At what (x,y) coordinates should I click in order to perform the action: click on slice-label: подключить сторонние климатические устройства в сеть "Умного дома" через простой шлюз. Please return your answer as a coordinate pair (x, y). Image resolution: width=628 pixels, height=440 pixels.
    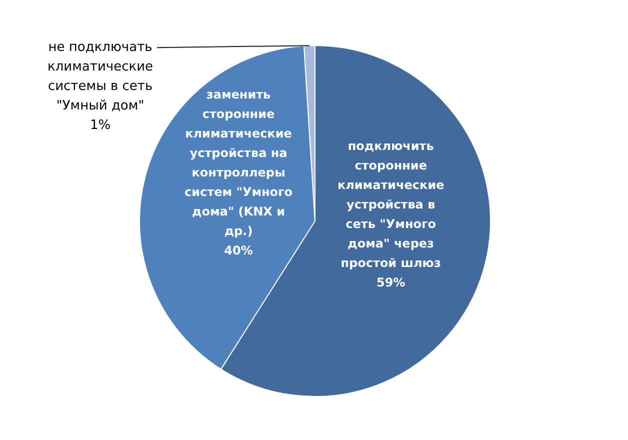
    Looking at the image, I should click on (390, 204).